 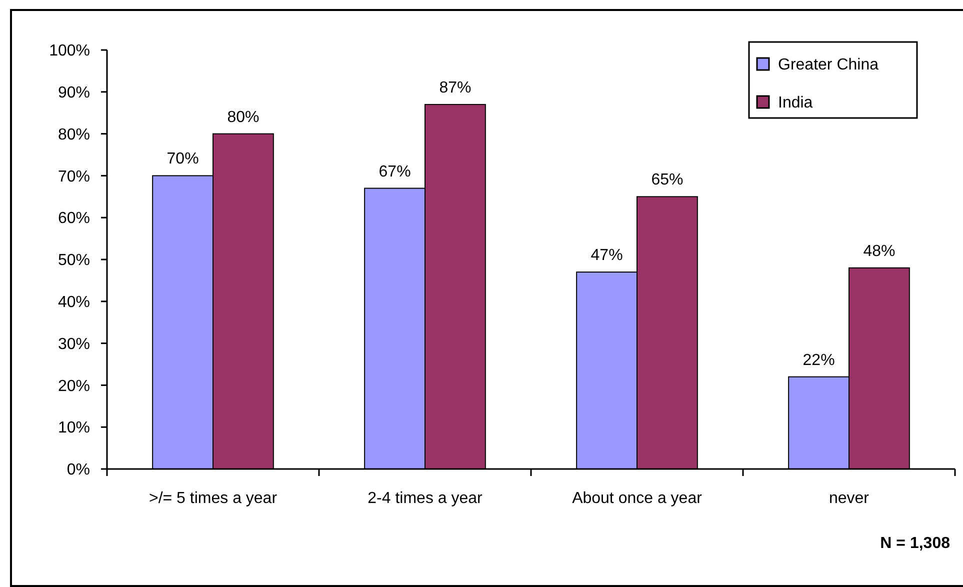 What do you see at coordinates (637, 498) in the screenshot?
I see `x-tick-label: About once a year` at bounding box center [637, 498].